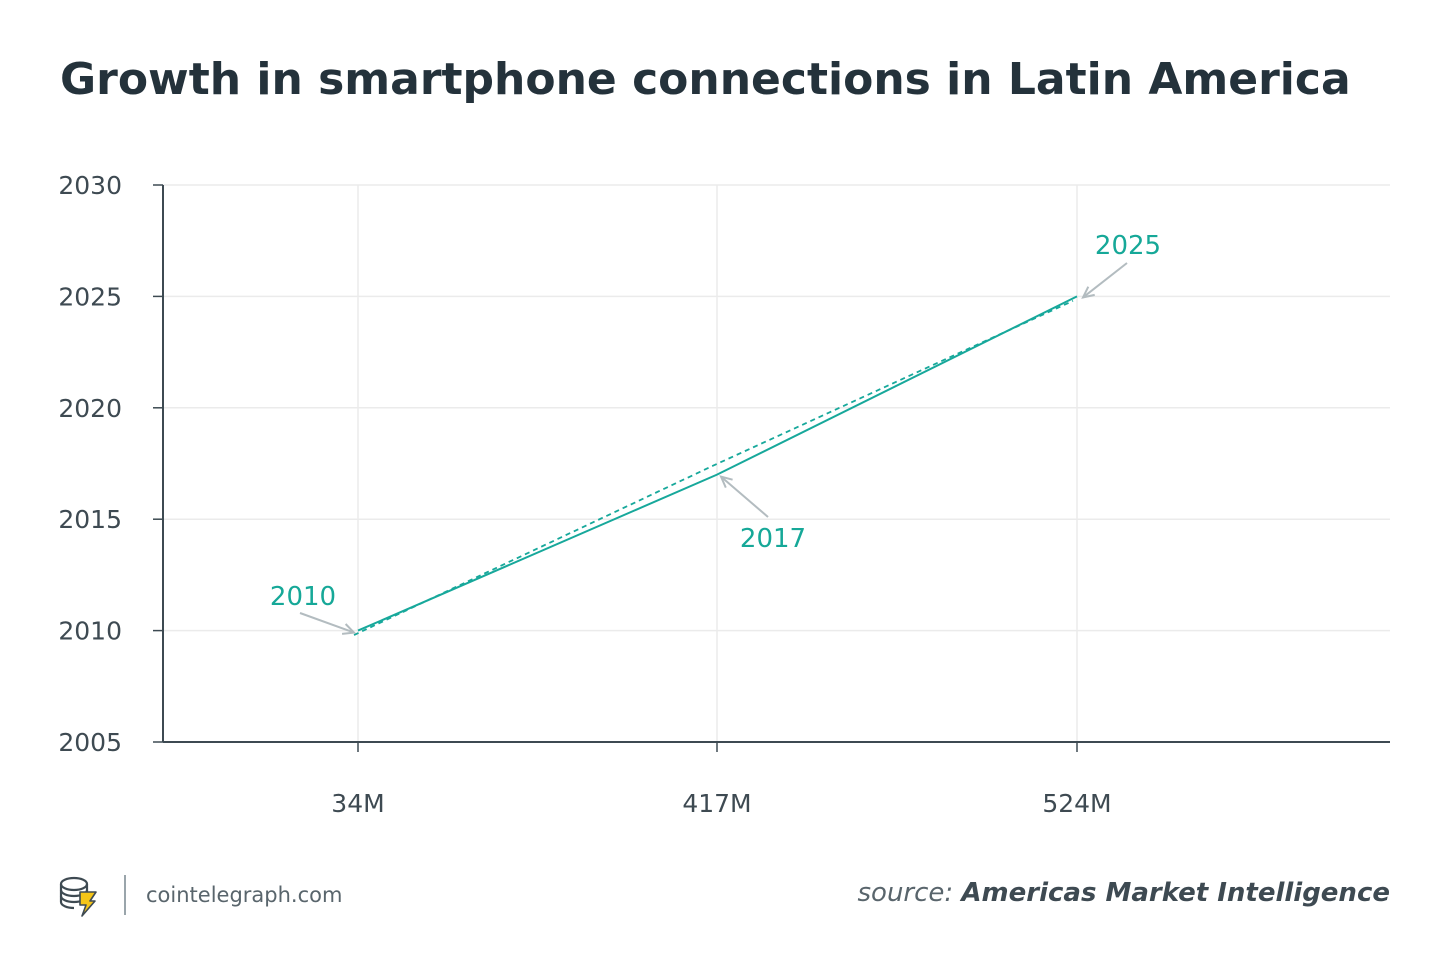  I want to click on source-prefix: source:, so click(905, 893).